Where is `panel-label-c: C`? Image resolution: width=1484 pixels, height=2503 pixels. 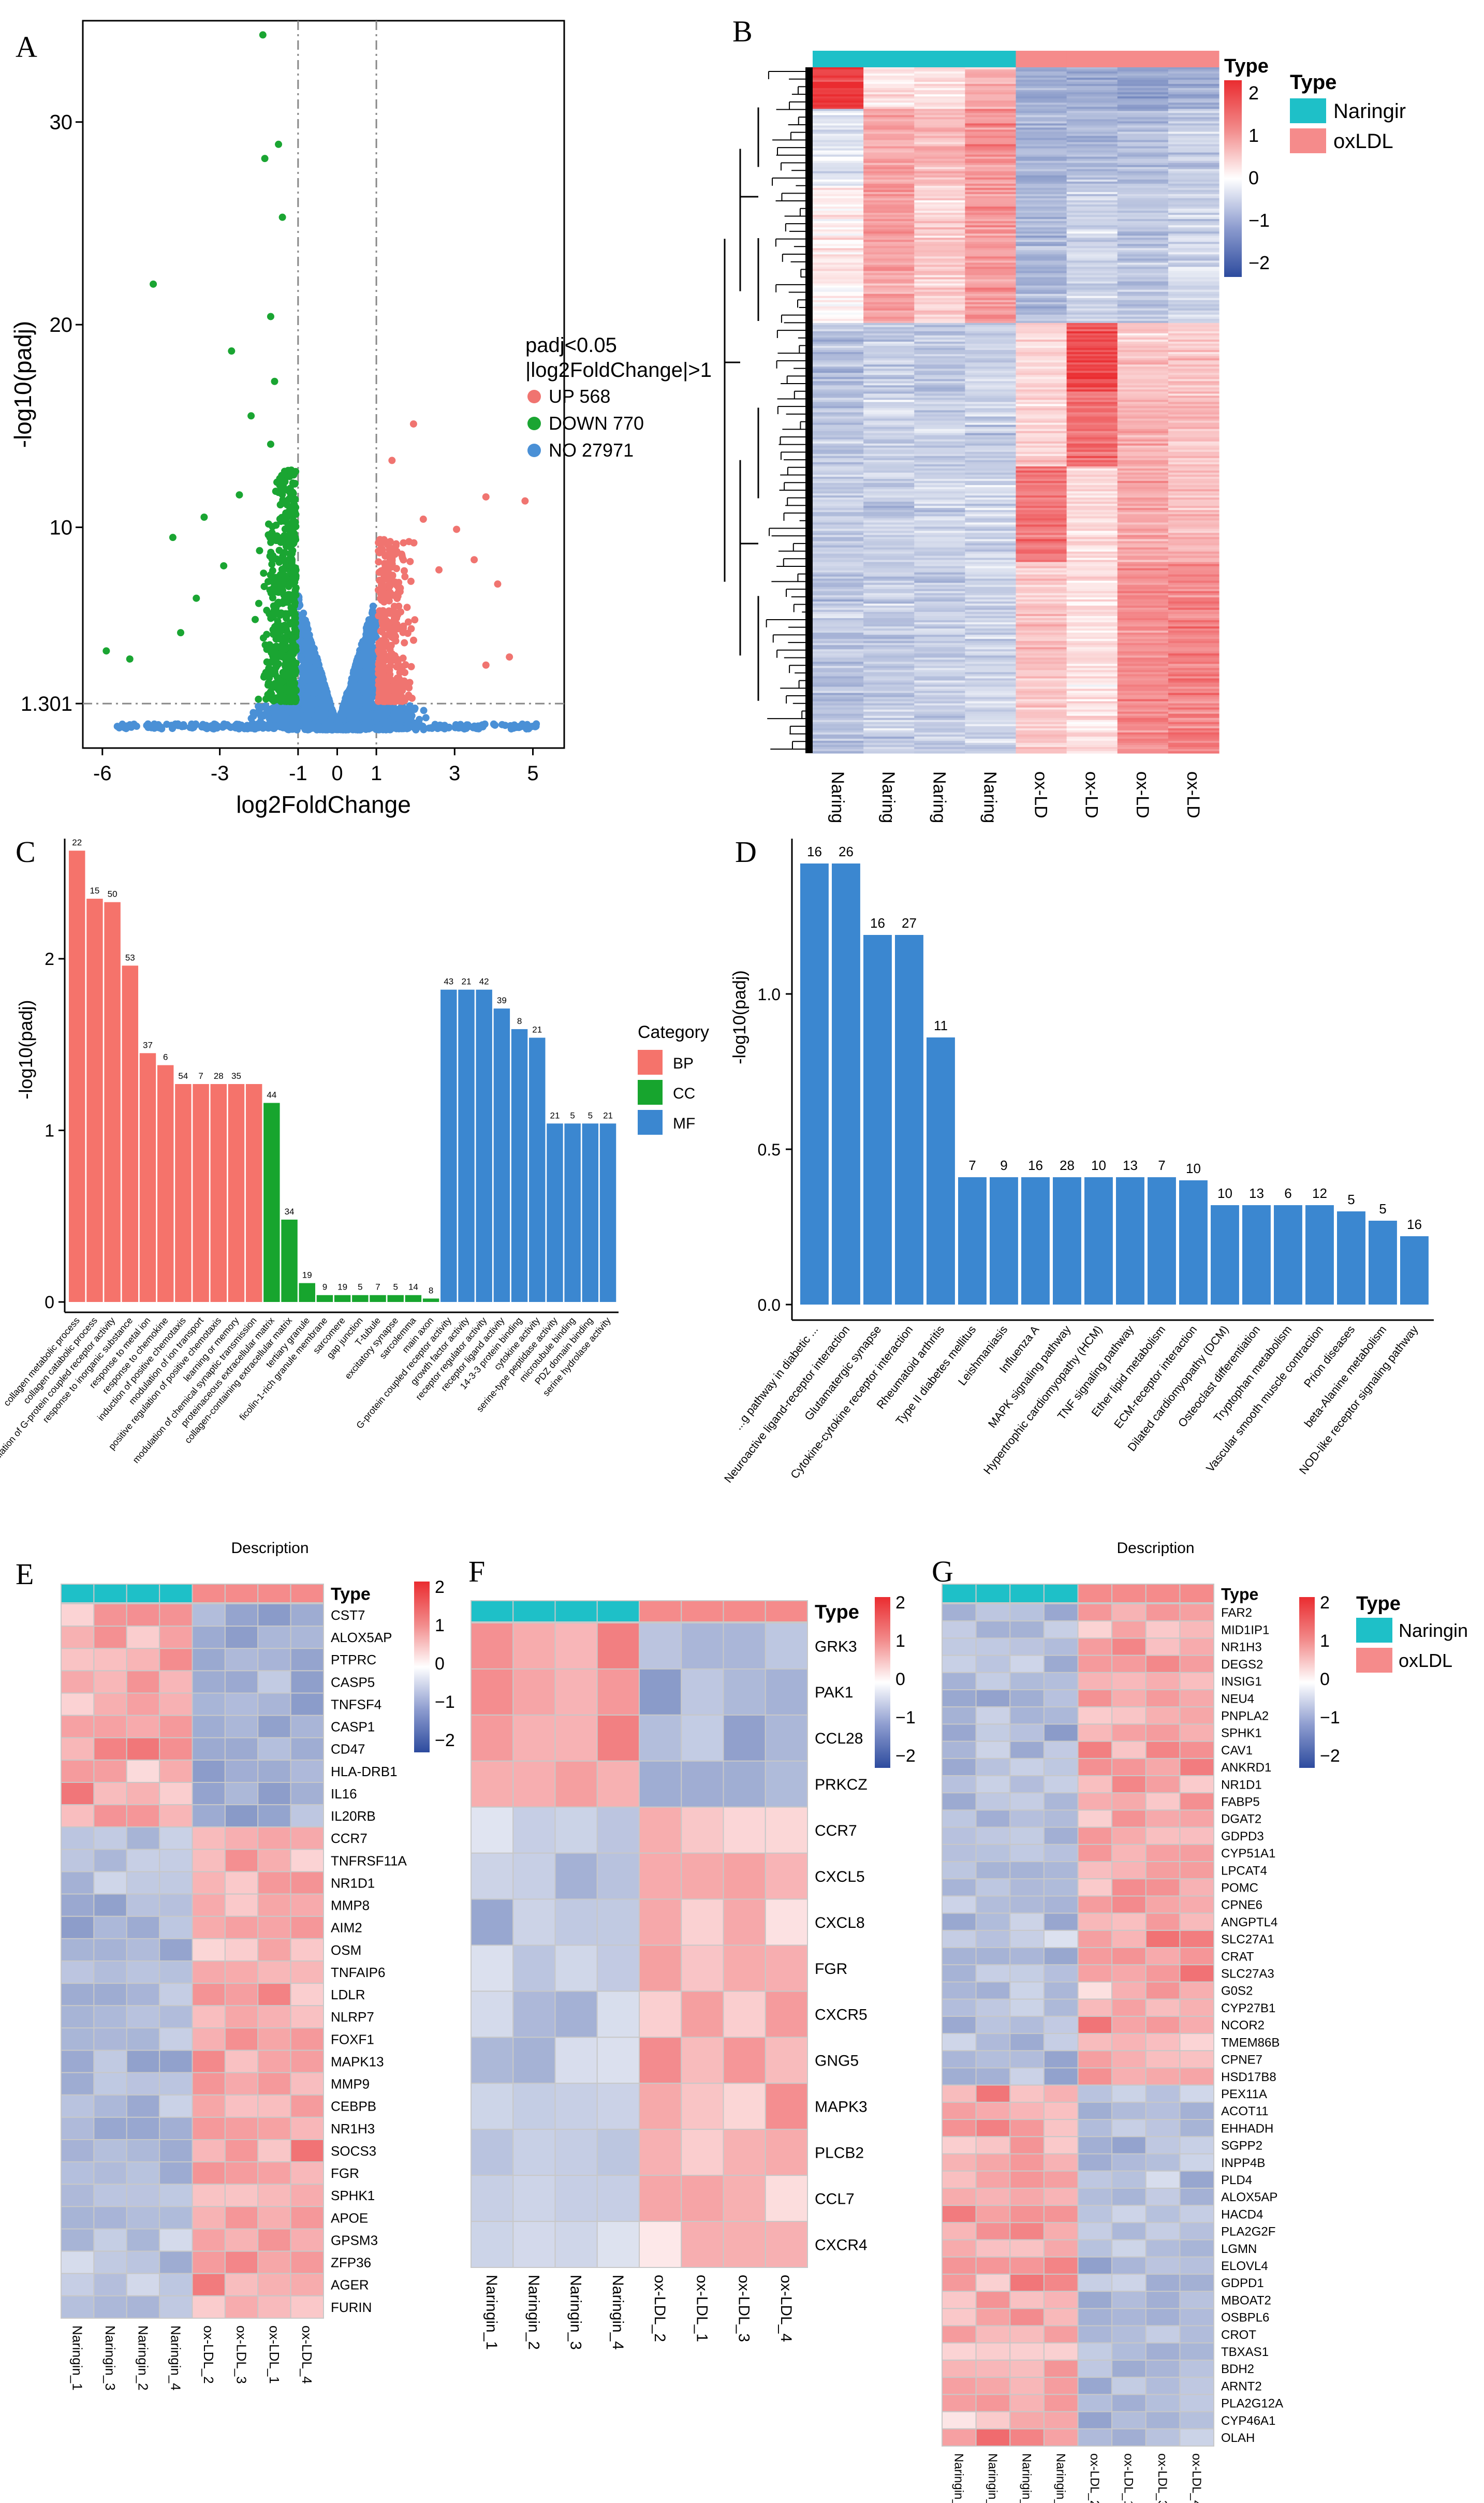
panel-label-c: C is located at coordinates (26, 852).